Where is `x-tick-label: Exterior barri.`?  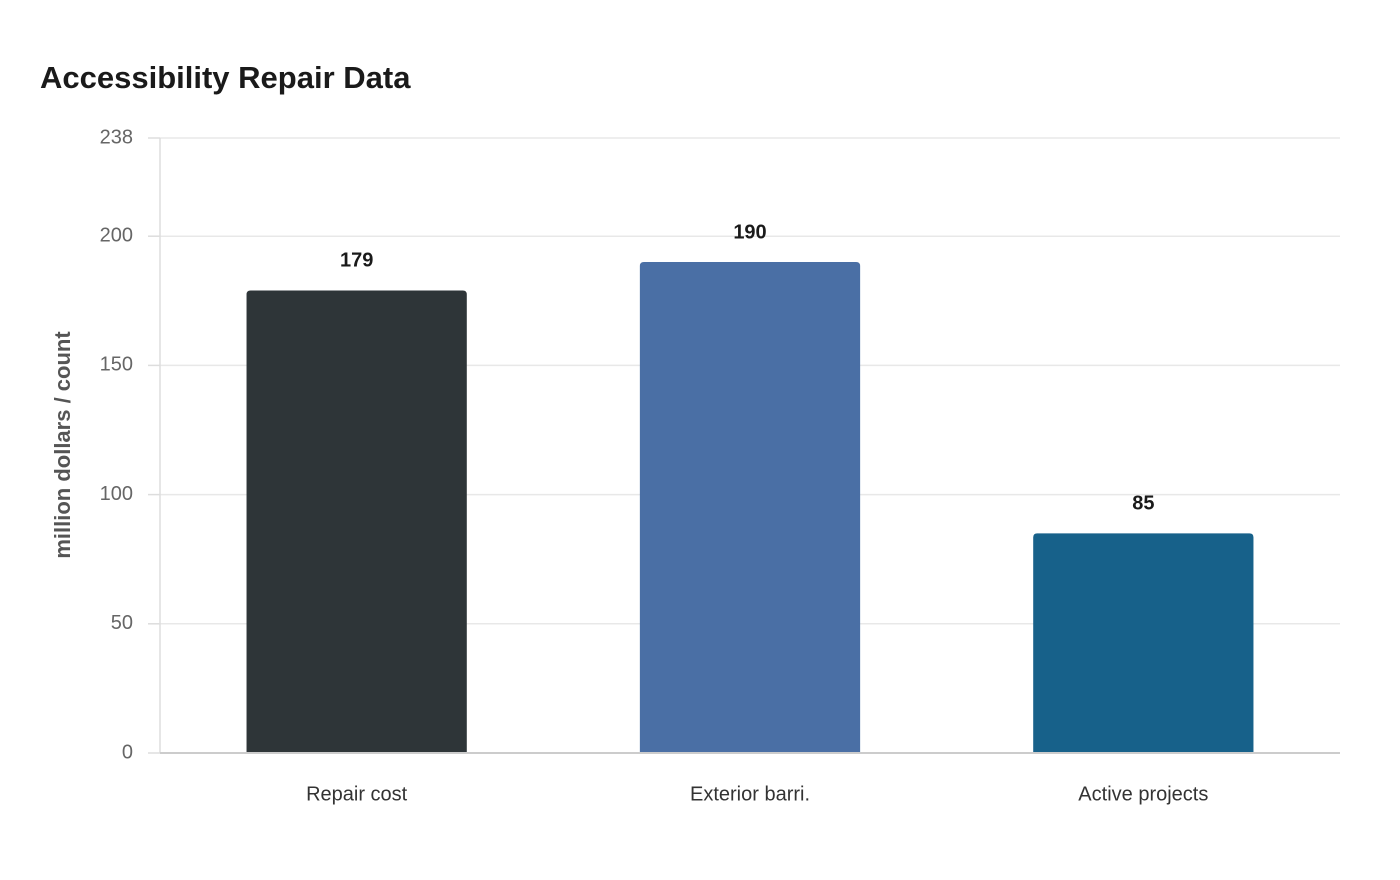
x-tick-label: Exterior barri. is located at coordinates (750, 794).